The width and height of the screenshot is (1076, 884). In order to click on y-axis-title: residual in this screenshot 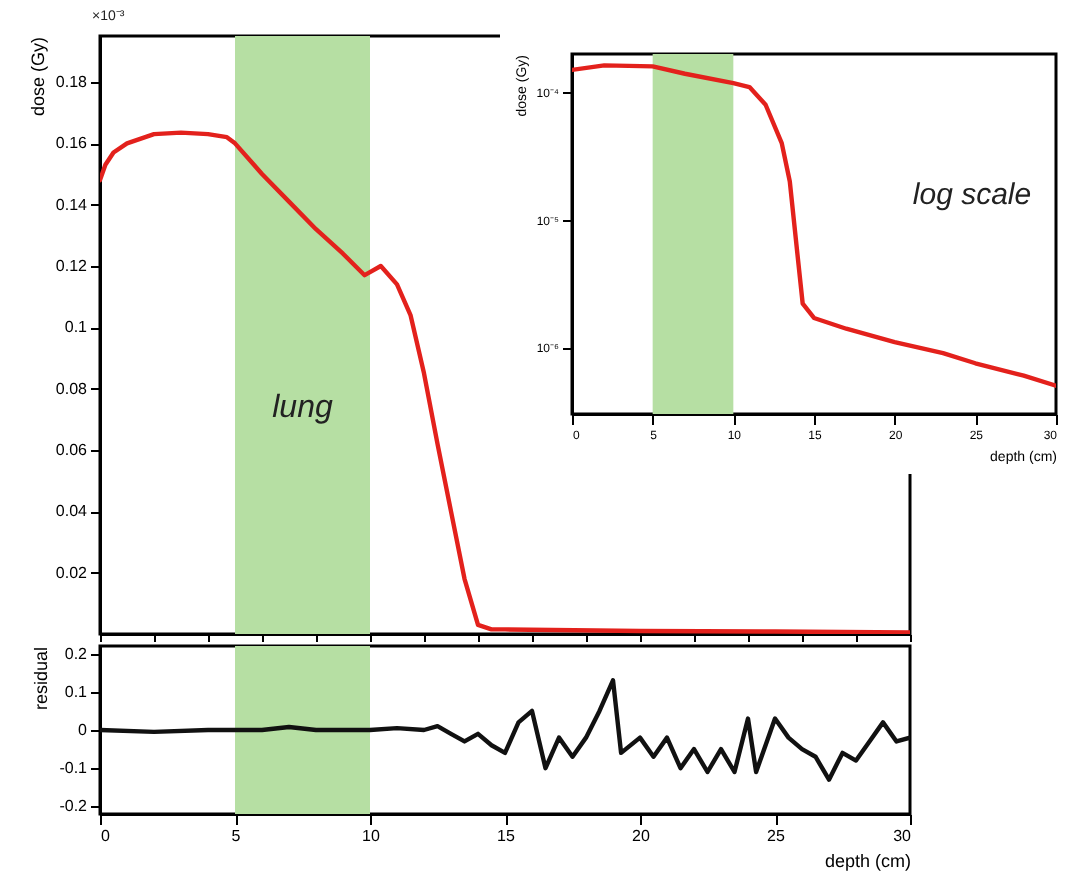, I will do `click(41, 679)`.